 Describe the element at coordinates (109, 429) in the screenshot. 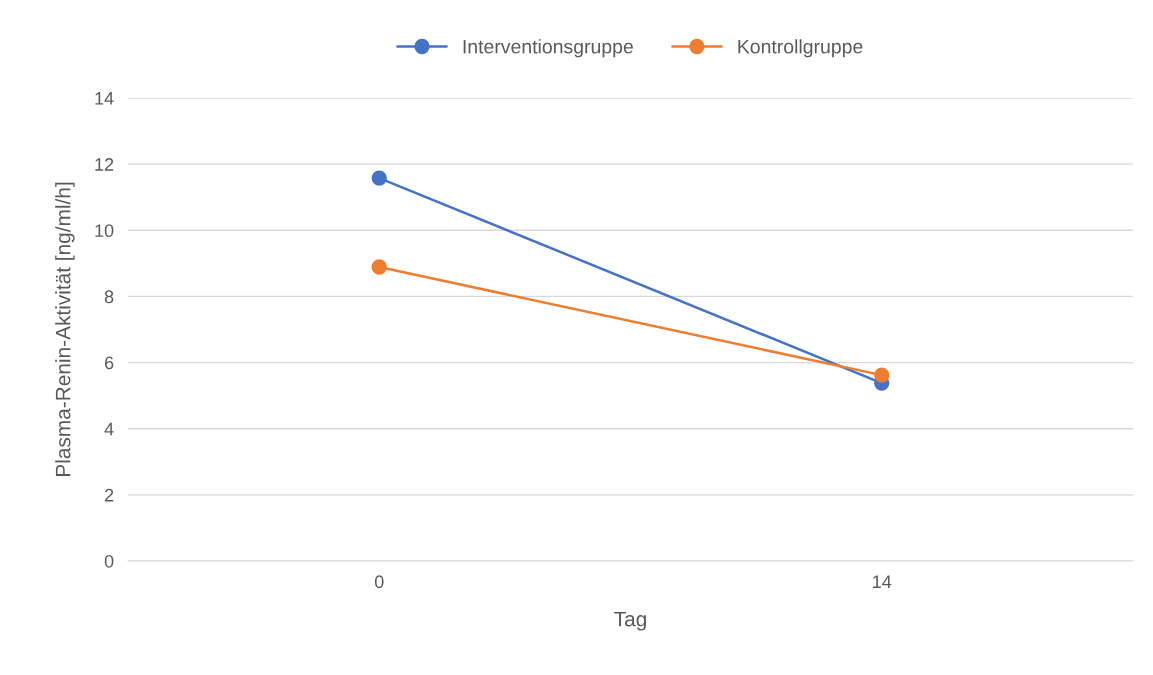

I see `y-tick-label: 4` at that location.